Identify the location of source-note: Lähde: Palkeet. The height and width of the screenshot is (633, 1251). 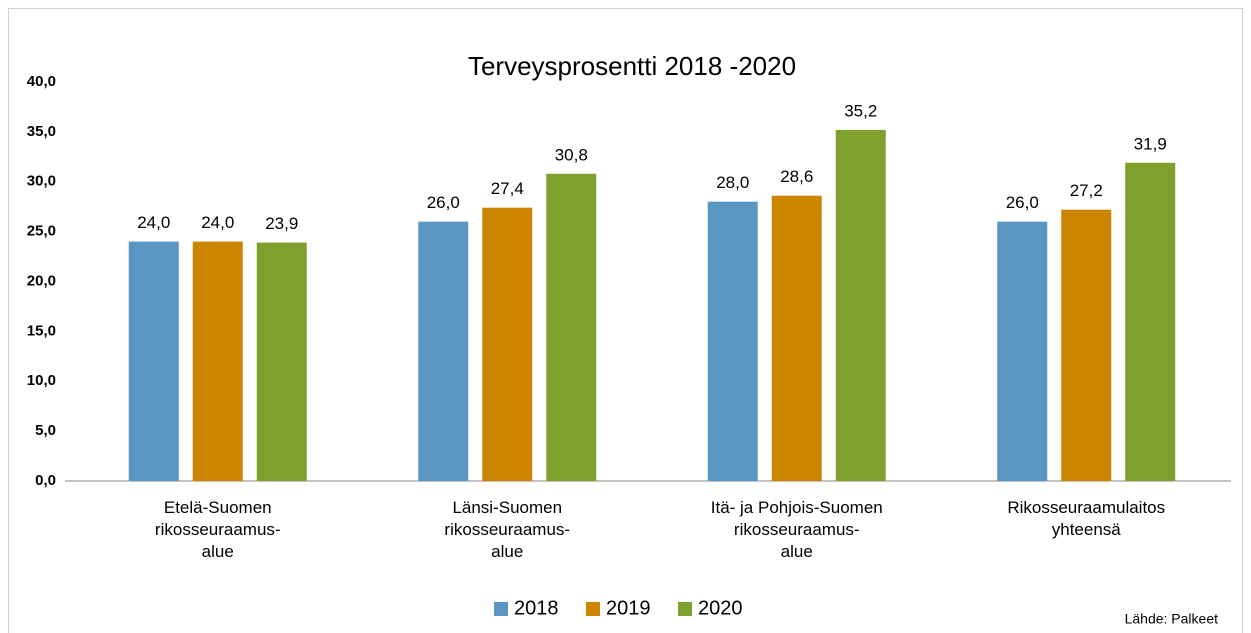
(1172, 619).